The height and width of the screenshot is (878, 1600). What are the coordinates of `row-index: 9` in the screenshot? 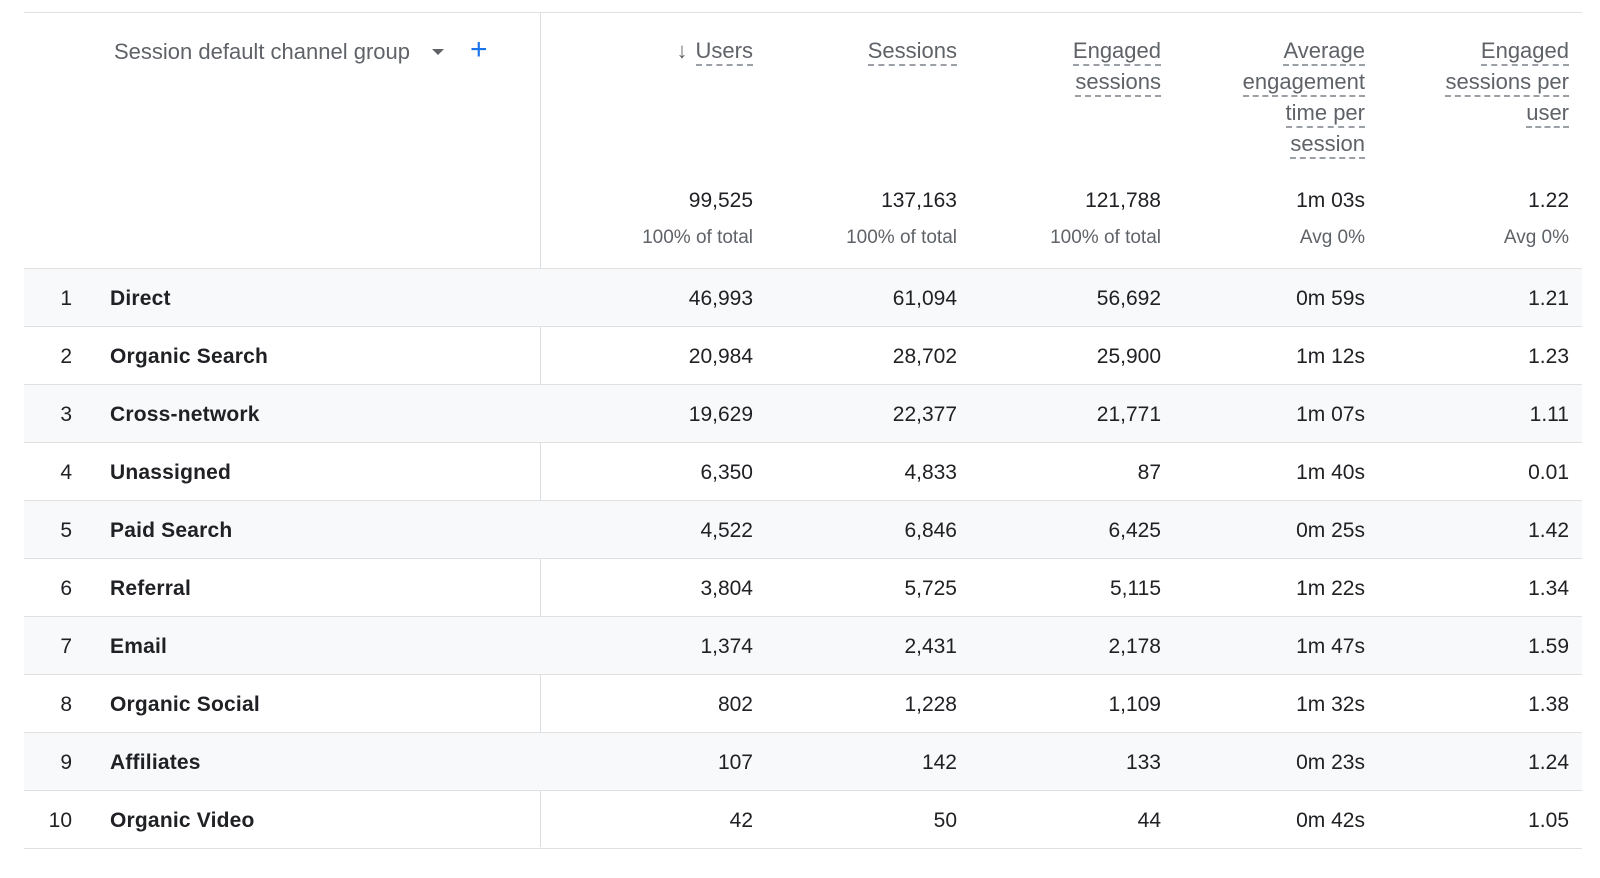 It's located at (66, 762).